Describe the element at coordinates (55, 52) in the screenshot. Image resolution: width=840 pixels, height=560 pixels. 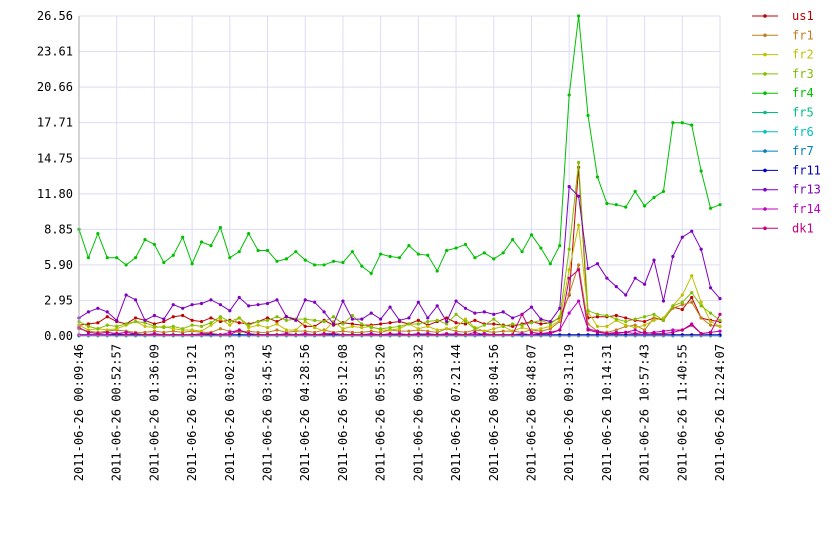
I see `y-tick-label: 23.61` at that location.